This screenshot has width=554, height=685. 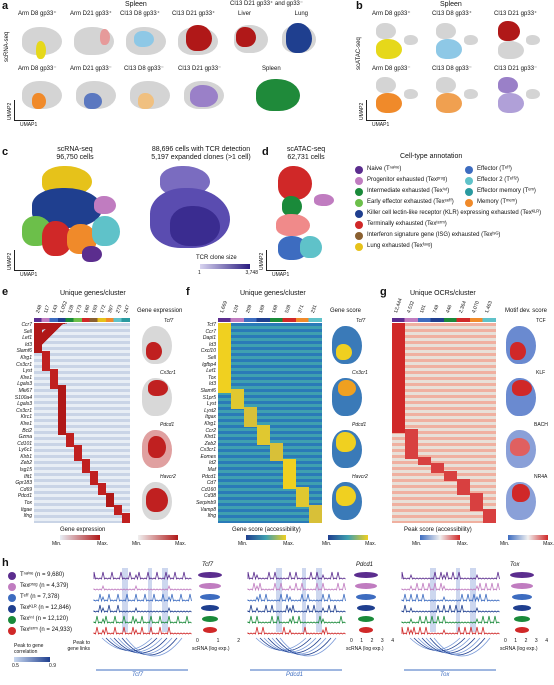 I want to click on motif-name: KLF, so click(x=541, y=373).